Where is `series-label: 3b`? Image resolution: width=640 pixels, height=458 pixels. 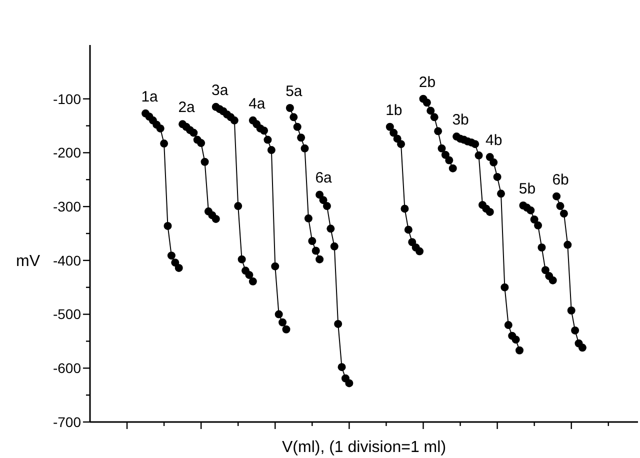
series-label: 3b is located at coordinates (460, 120).